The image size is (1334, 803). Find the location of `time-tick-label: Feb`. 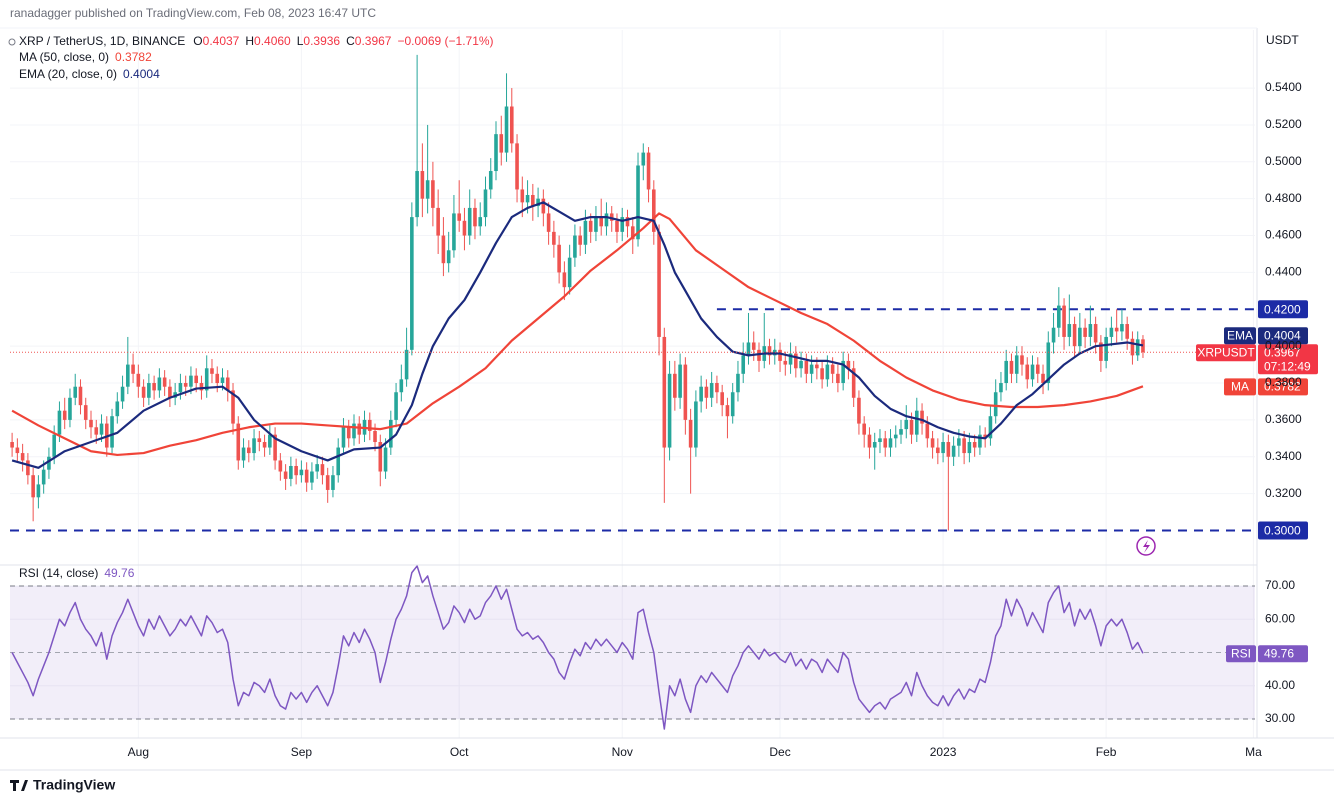

time-tick-label: Feb is located at coordinates (1106, 752).